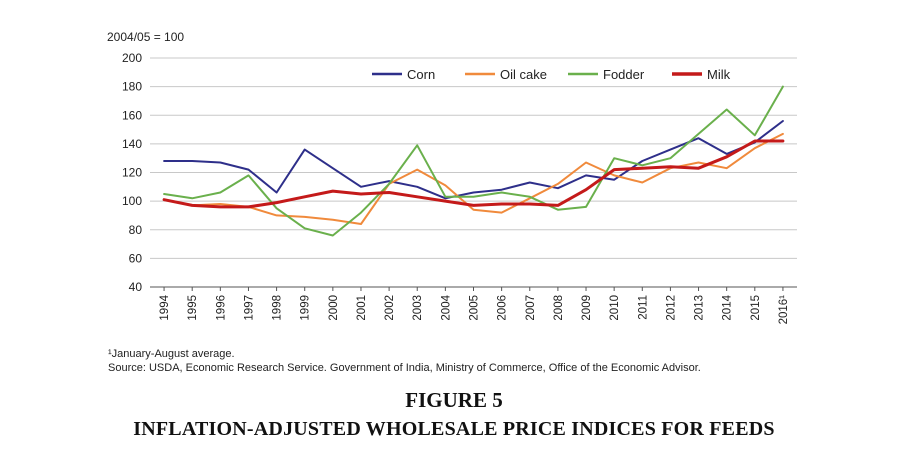  Describe the element at coordinates (306, 308) in the screenshot. I see `x-tick-label: 1999` at that location.